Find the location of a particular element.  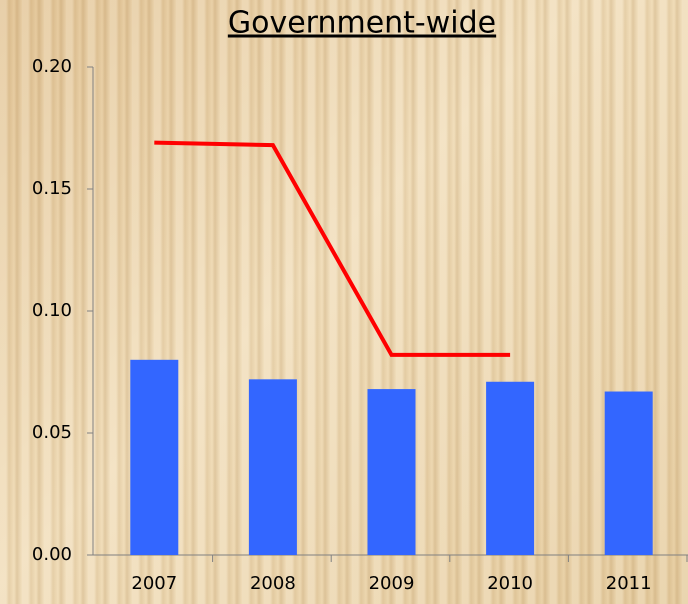

x-tick-label: 2009 is located at coordinates (392, 583).